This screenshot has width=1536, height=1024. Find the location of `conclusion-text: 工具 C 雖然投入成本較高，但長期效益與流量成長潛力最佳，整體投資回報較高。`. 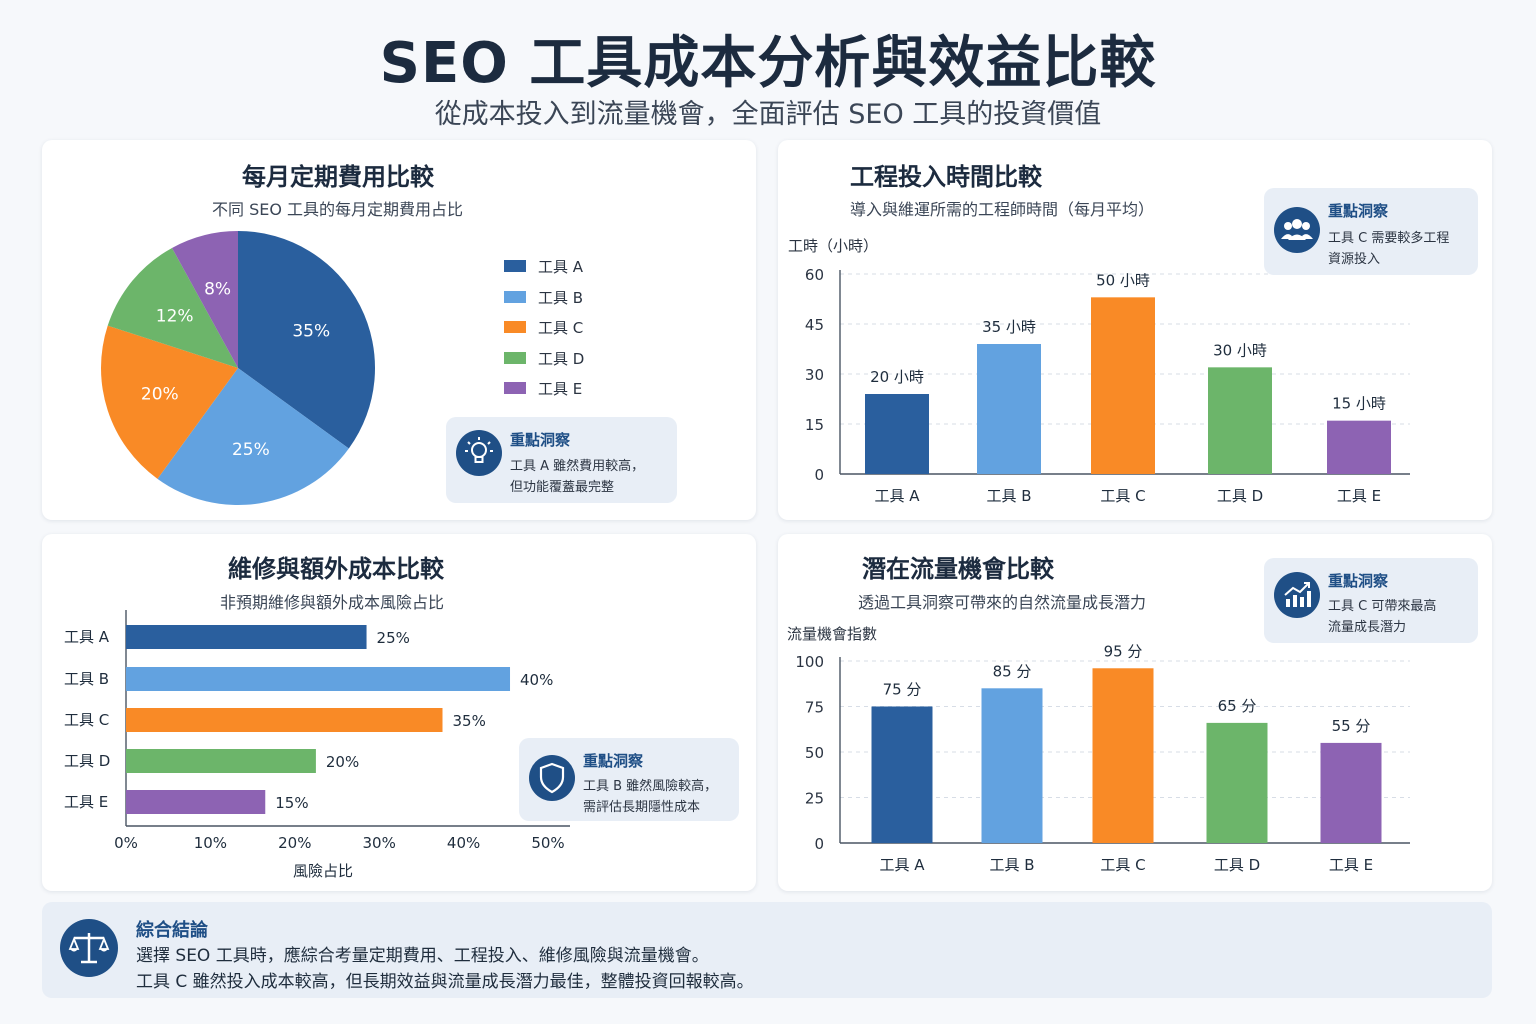

conclusion-text: 工具 C 雖然投入成本較高，但長期效益與流量成長潛力最佳，整體投資回報較高。 is located at coordinates (445, 982).